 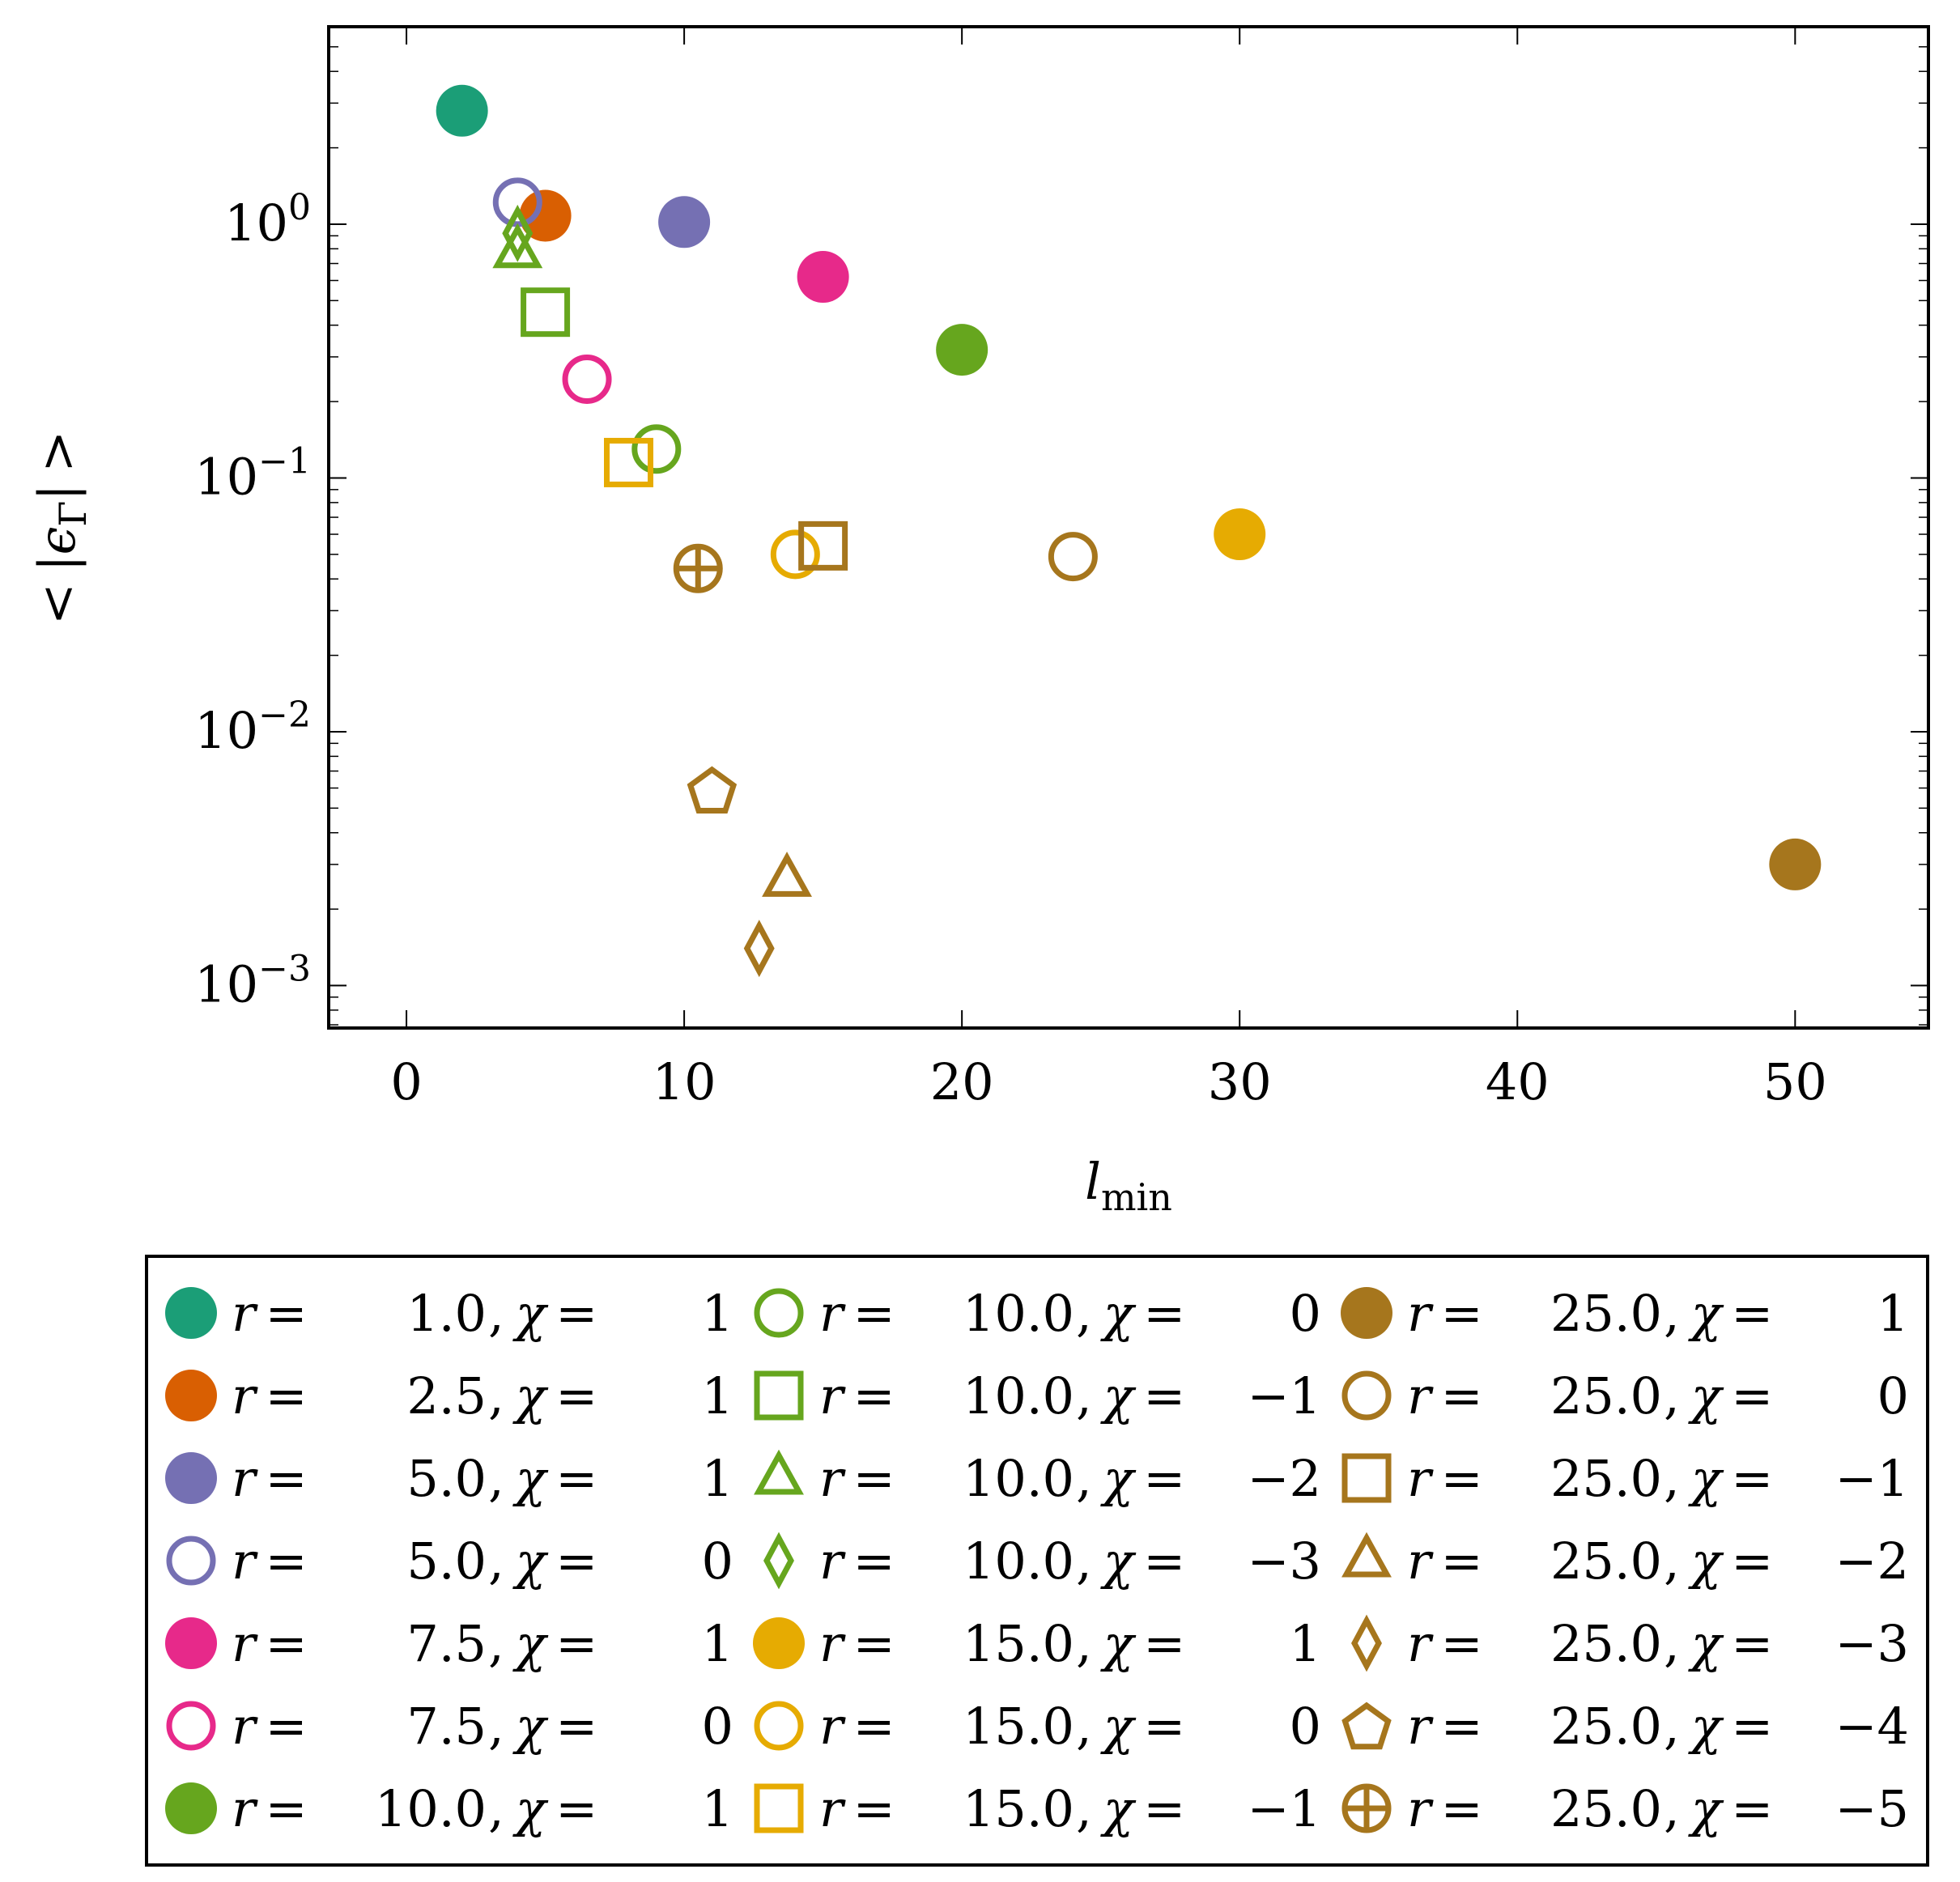 I want to click on x-tick-label: 40, so click(x=1518, y=1081).